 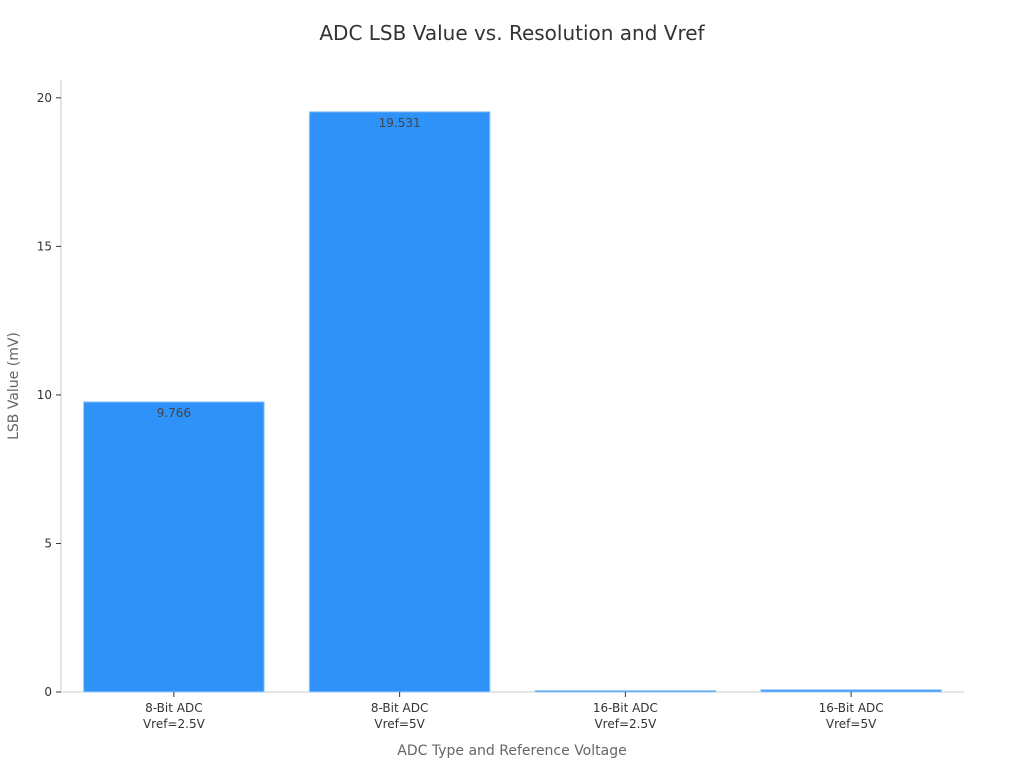 I want to click on data-label: 19.531, so click(x=400, y=123).